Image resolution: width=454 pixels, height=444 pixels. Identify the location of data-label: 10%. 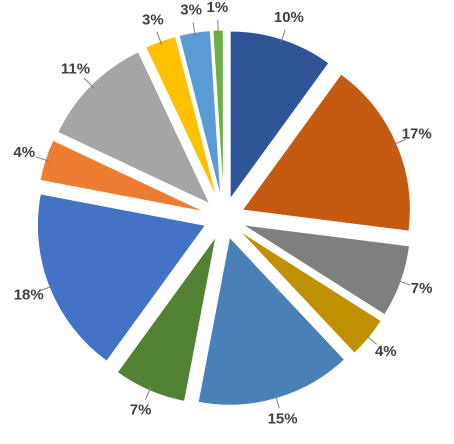
(289, 17).